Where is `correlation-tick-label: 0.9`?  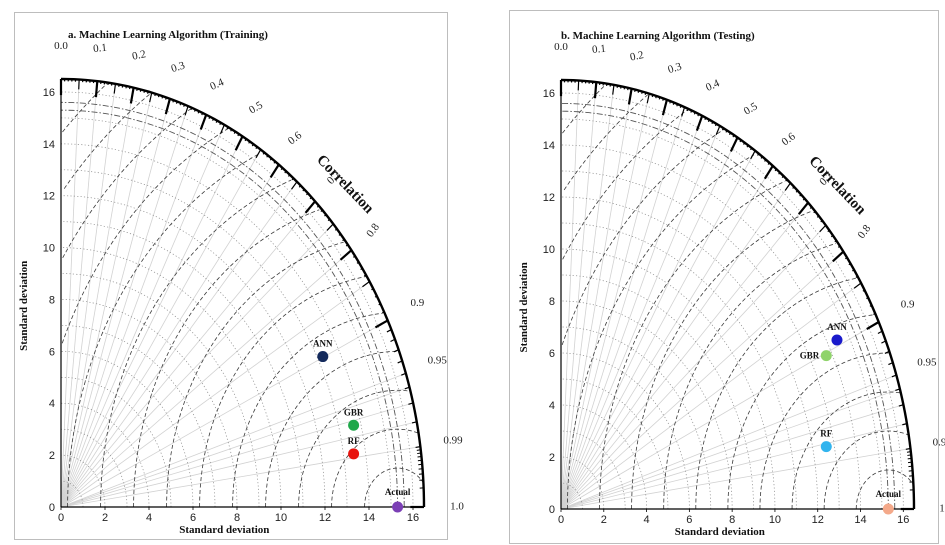 correlation-tick-label: 0.9 is located at coordinates (908, 305).